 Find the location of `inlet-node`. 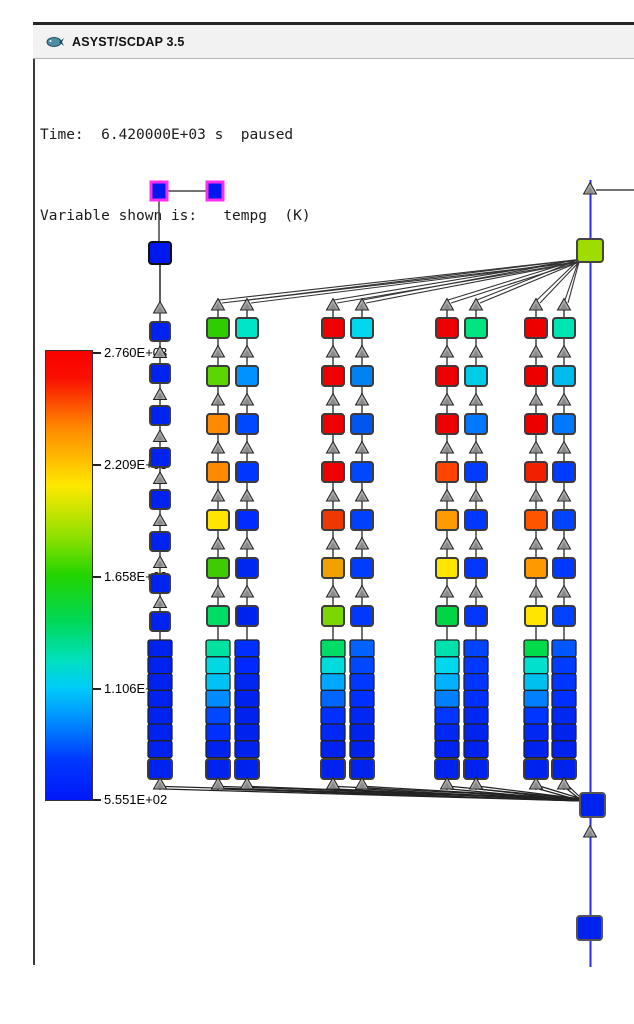

inlet-node is located at coordinates (160, 253).